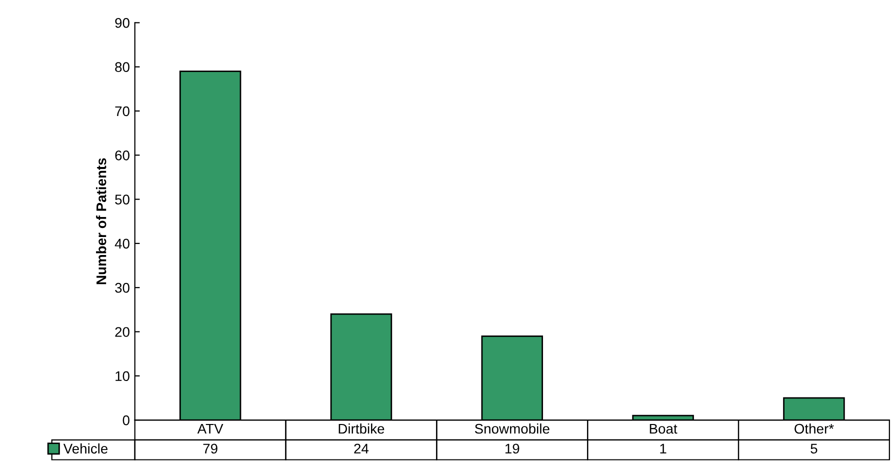 This screenshot has width=893, height=473. Describe the element at coordinates (210, 449) in the screenshot. I see `data-label: 79` at that location.